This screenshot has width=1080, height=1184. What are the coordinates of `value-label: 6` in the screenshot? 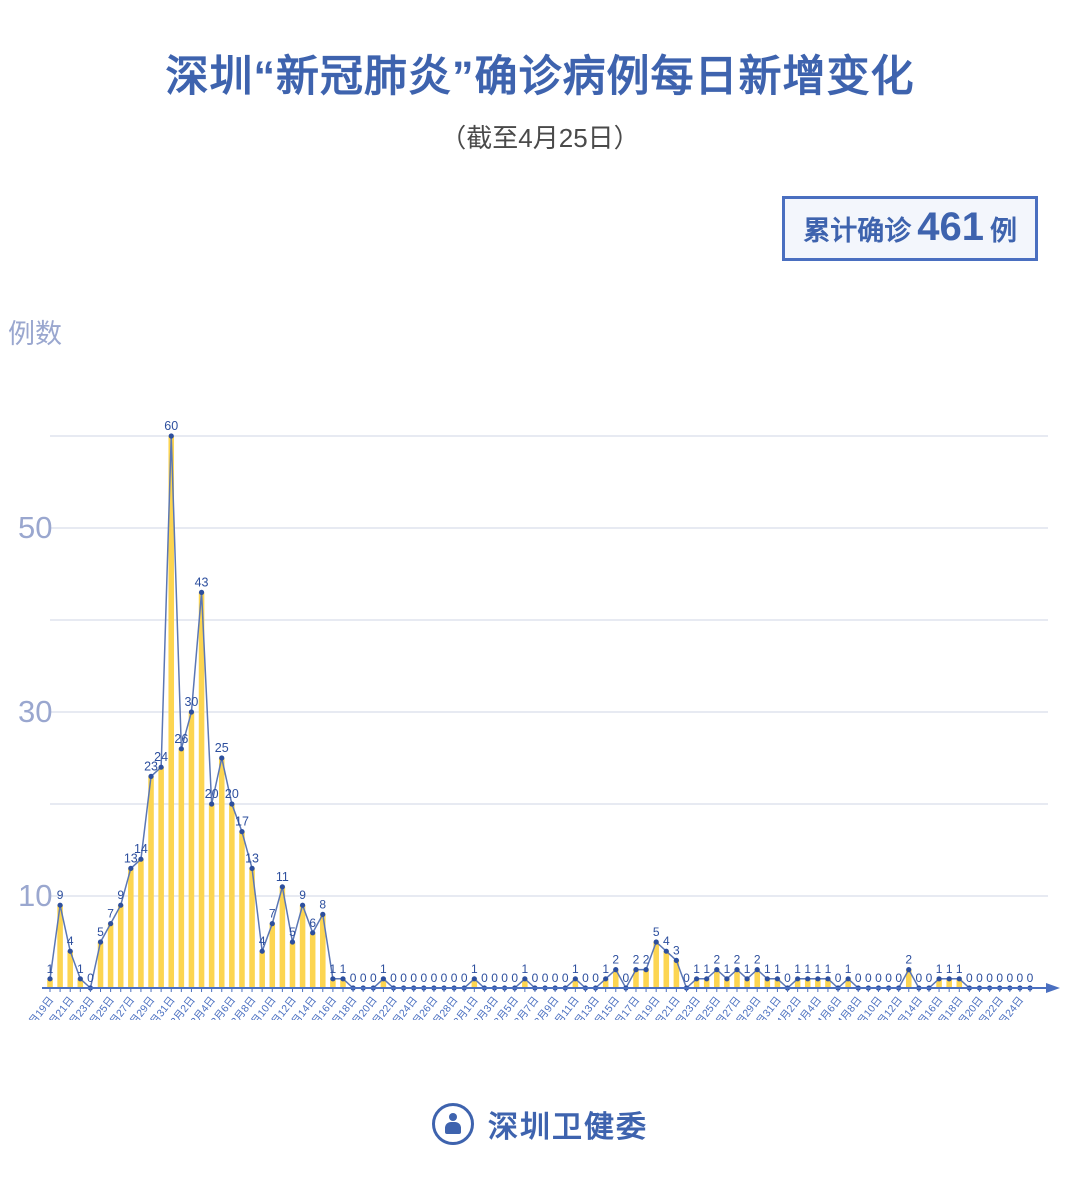 It's located at (312, 923).